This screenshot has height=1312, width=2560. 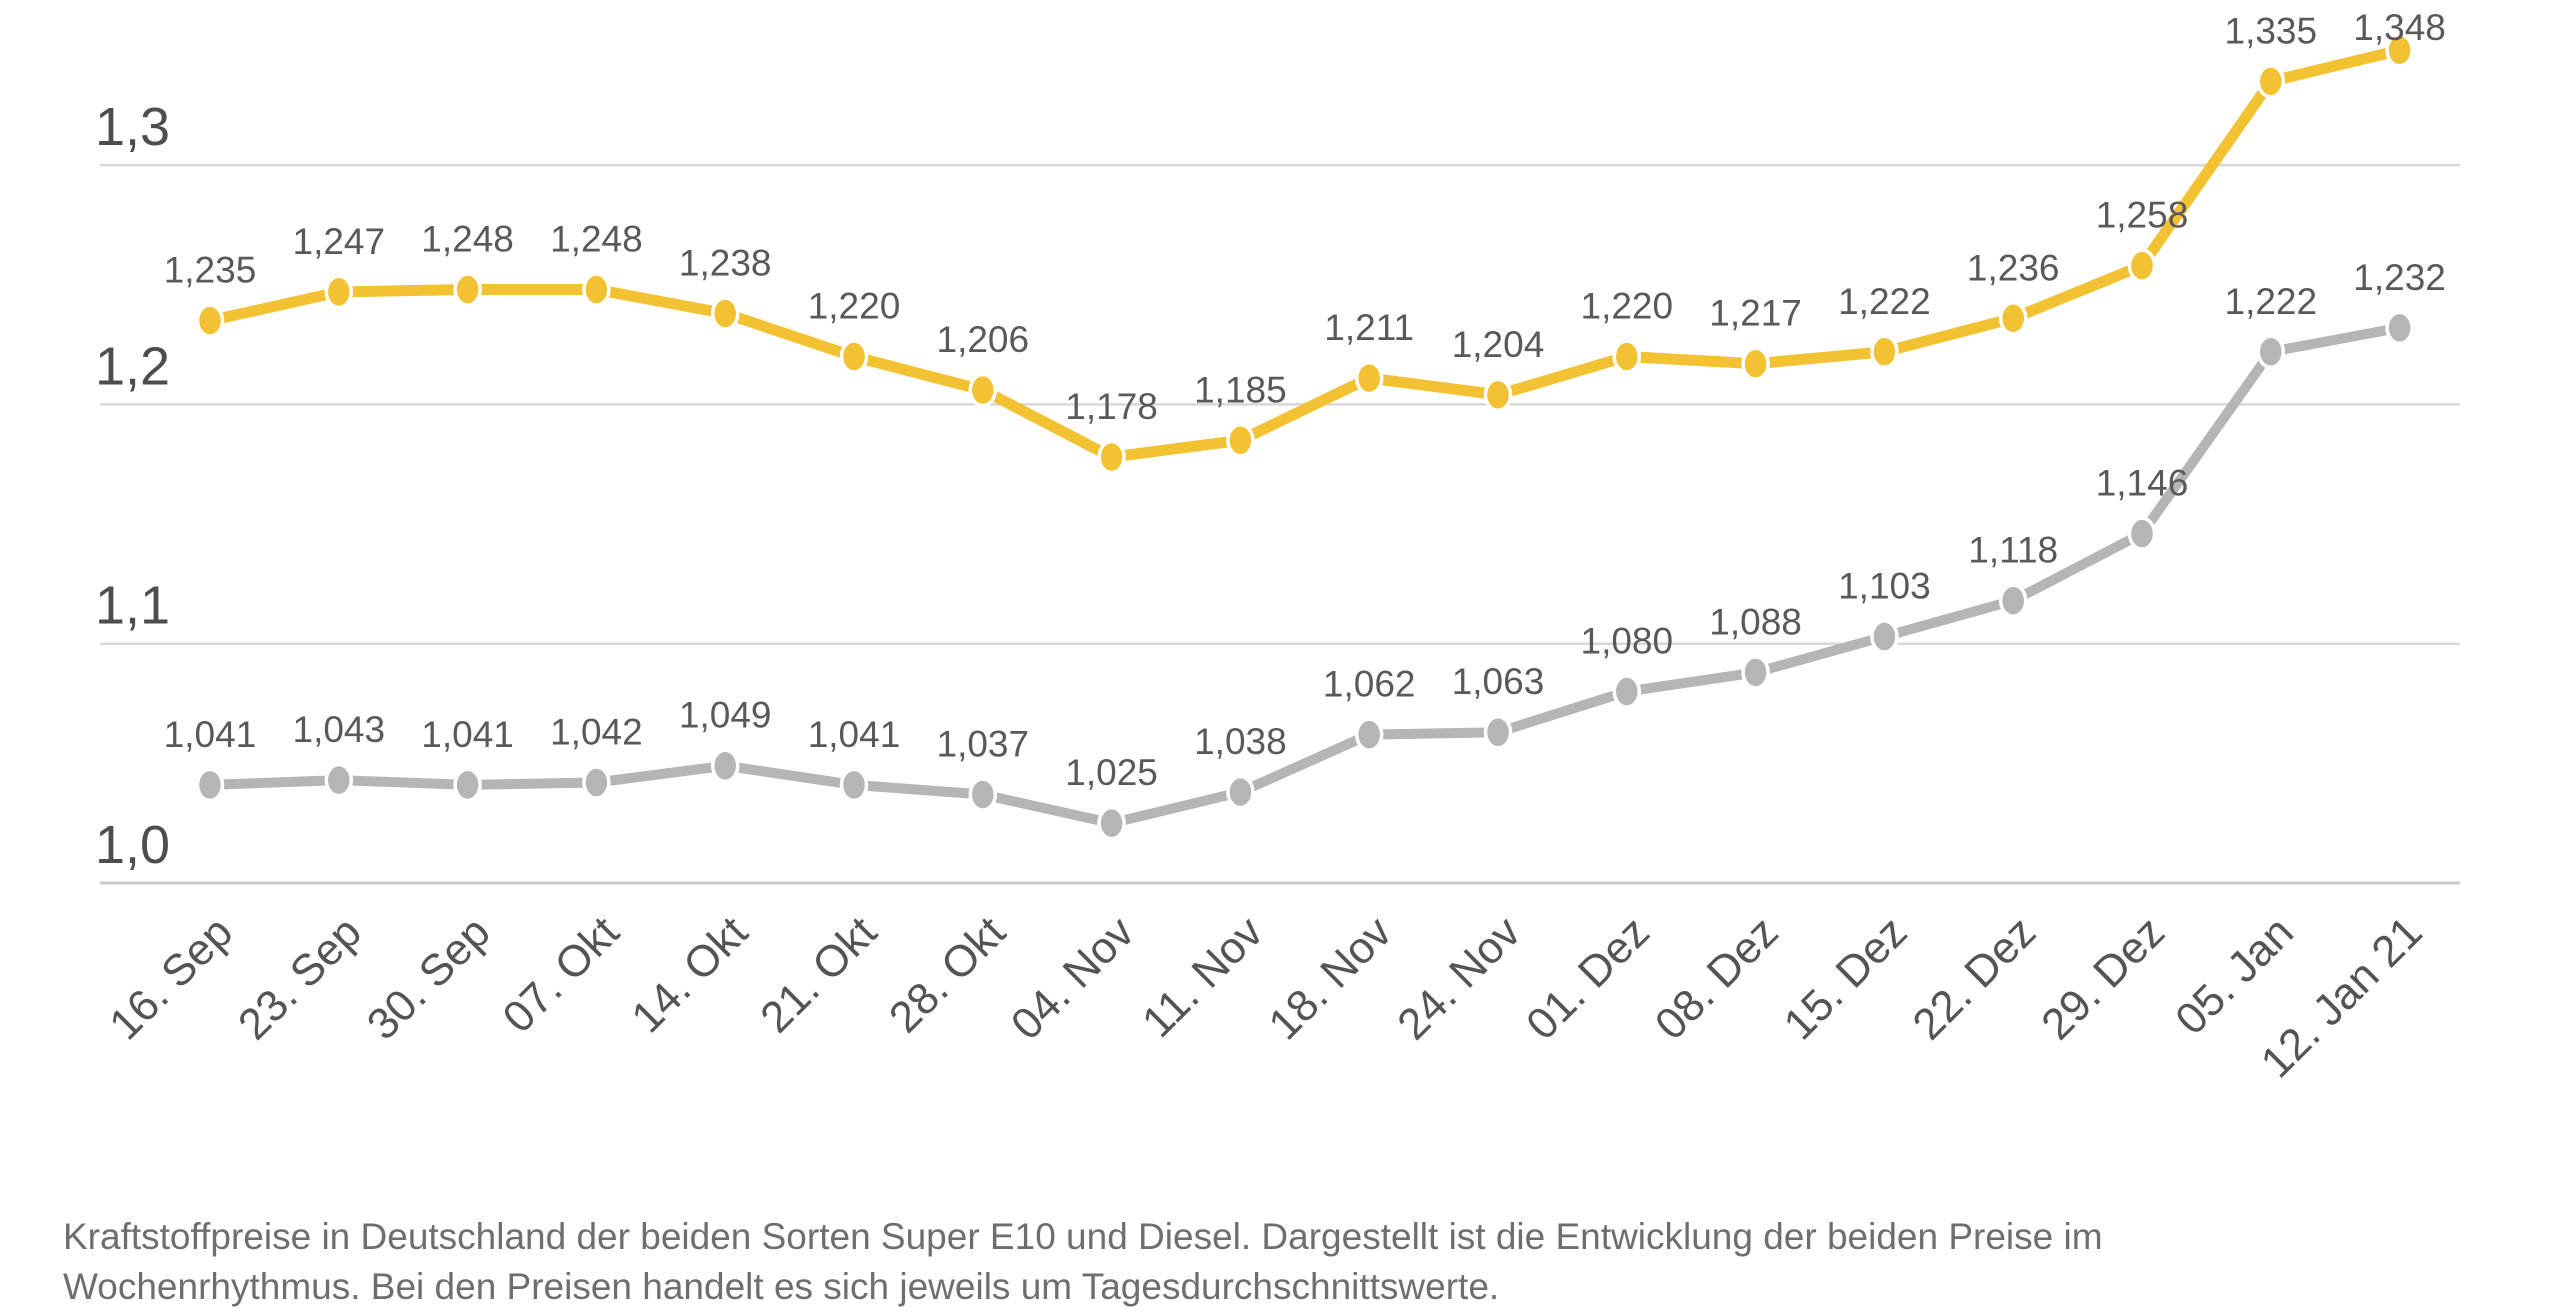 What do you see at coordinates (1588, 978) in the screenshot?
I see `x-axis-label: 01. Dez` at bounding box center [1588, 978].